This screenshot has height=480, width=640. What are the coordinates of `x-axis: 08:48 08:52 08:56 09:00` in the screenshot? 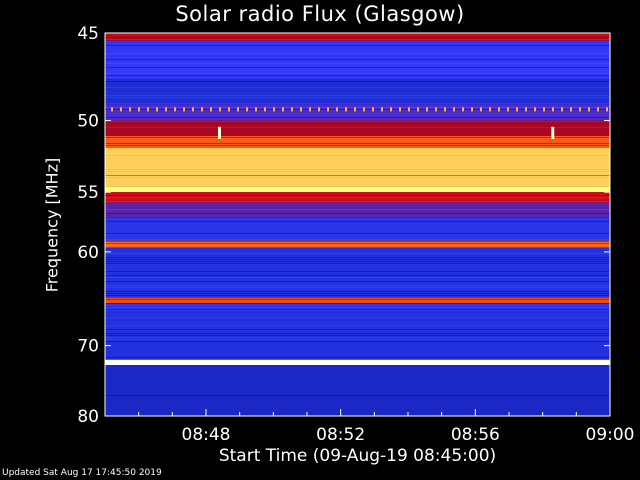 It's located at (386, 427).